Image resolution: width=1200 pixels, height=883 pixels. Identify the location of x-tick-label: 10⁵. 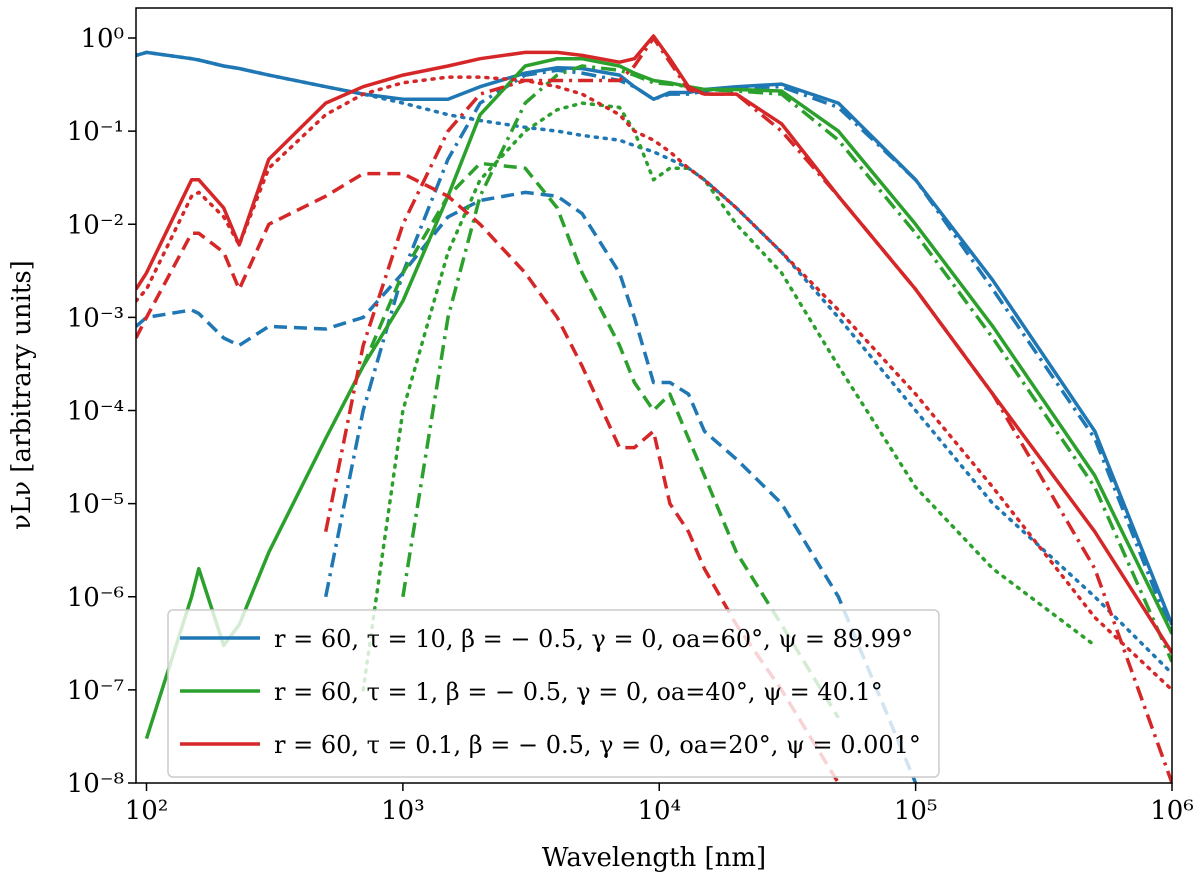
(916, 811).